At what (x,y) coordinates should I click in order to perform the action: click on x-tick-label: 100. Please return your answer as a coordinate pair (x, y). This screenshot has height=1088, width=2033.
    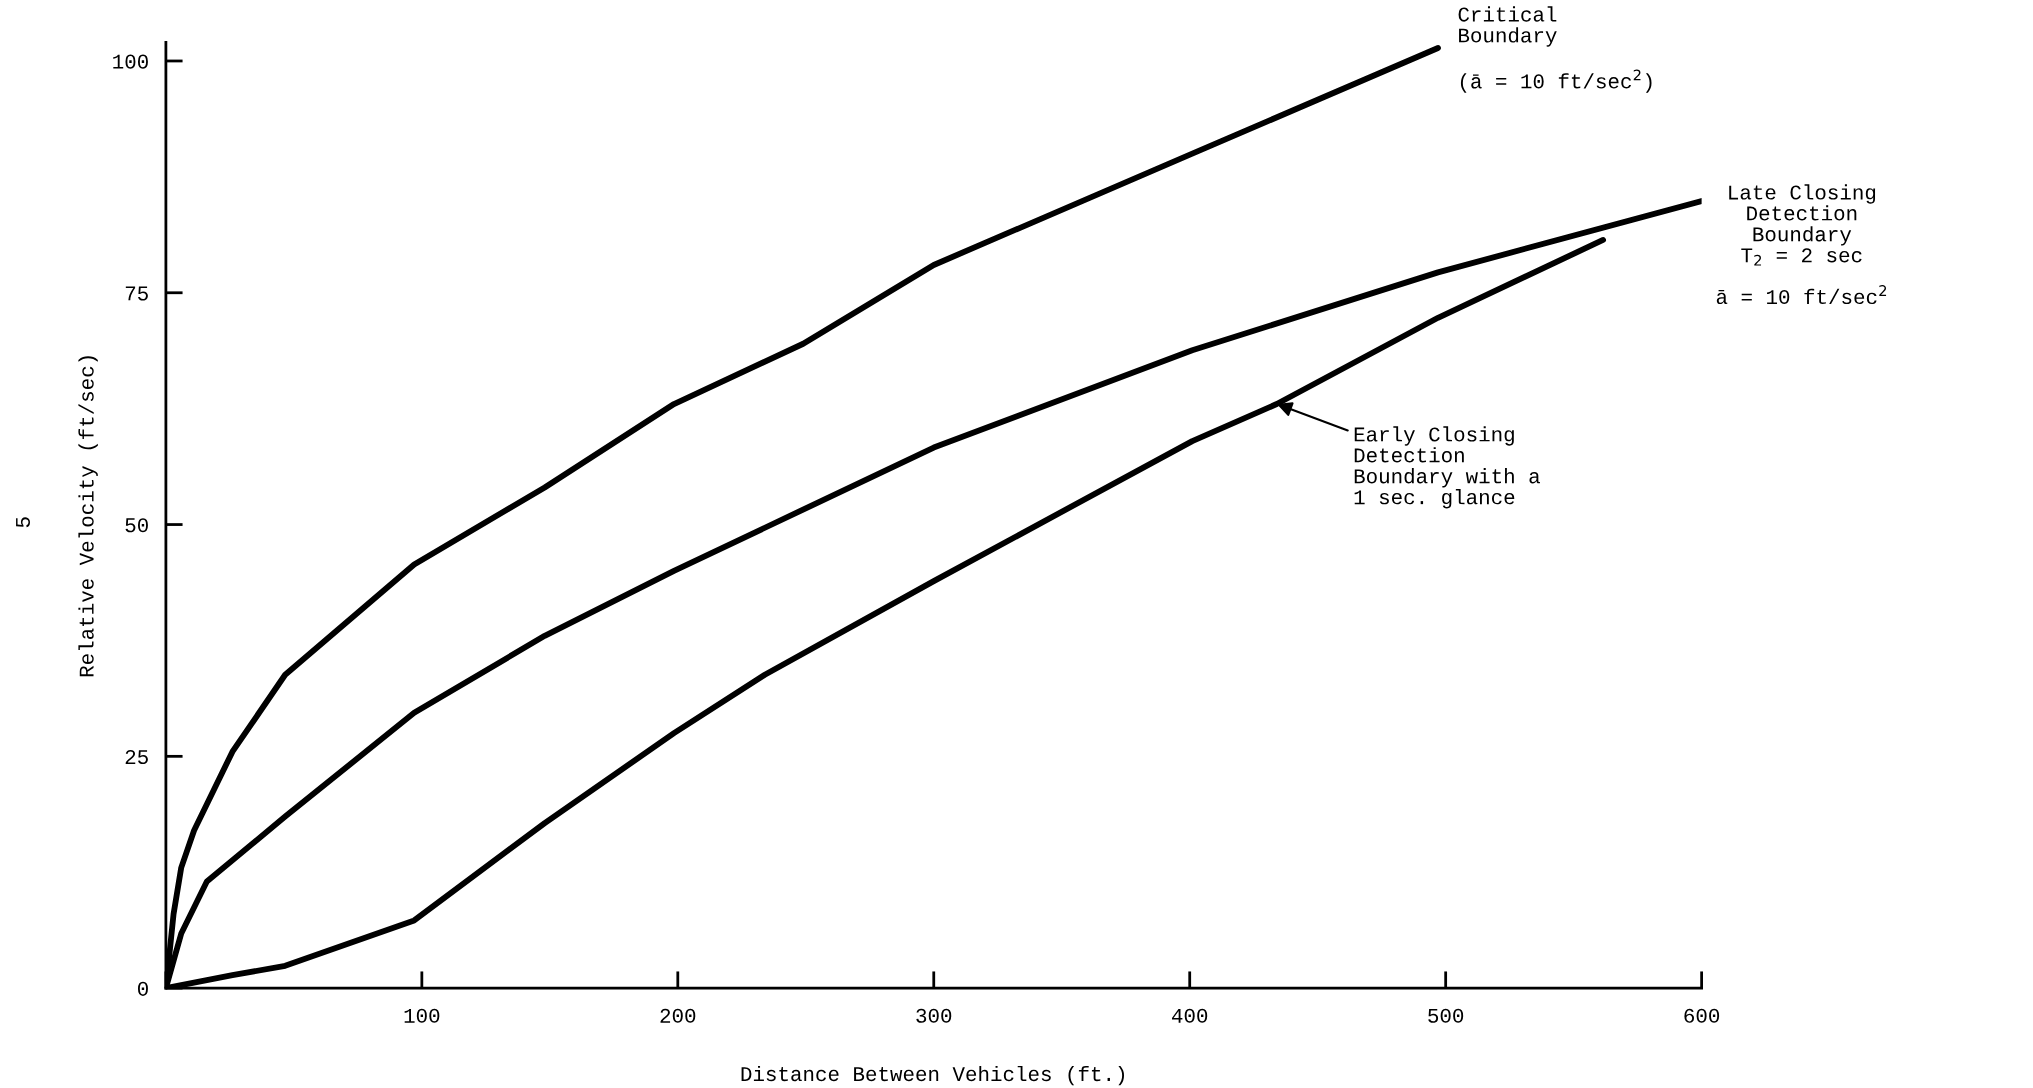
    Looking at the image, I should click on (422, 1015).